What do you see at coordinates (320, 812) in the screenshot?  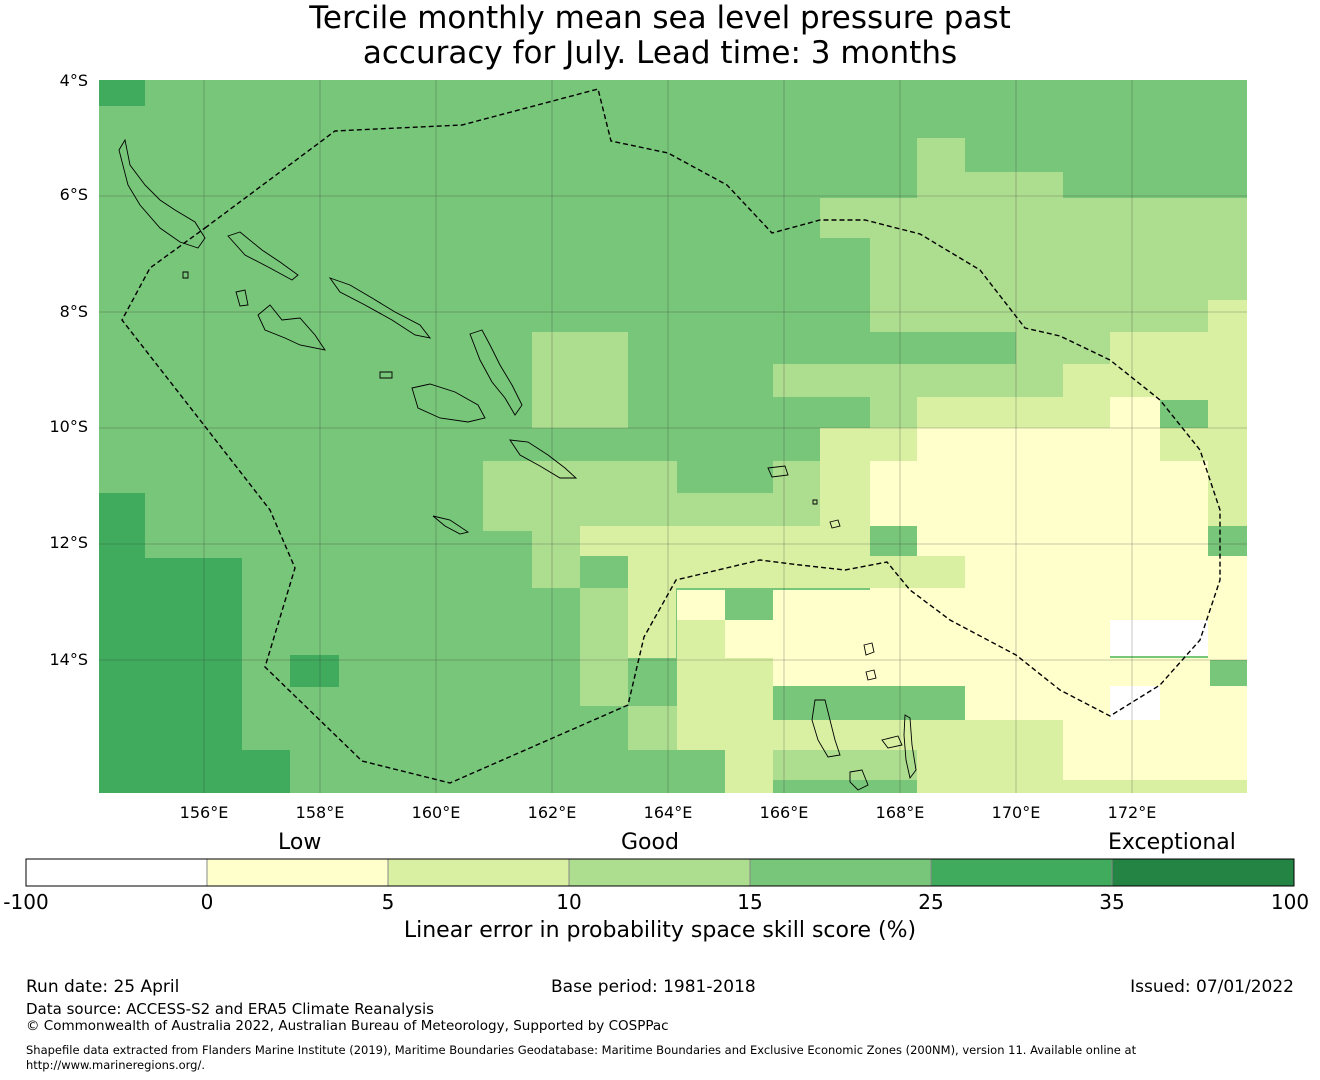 I see `lon-label-158e: 158°E` at bounding box center [320, 812].